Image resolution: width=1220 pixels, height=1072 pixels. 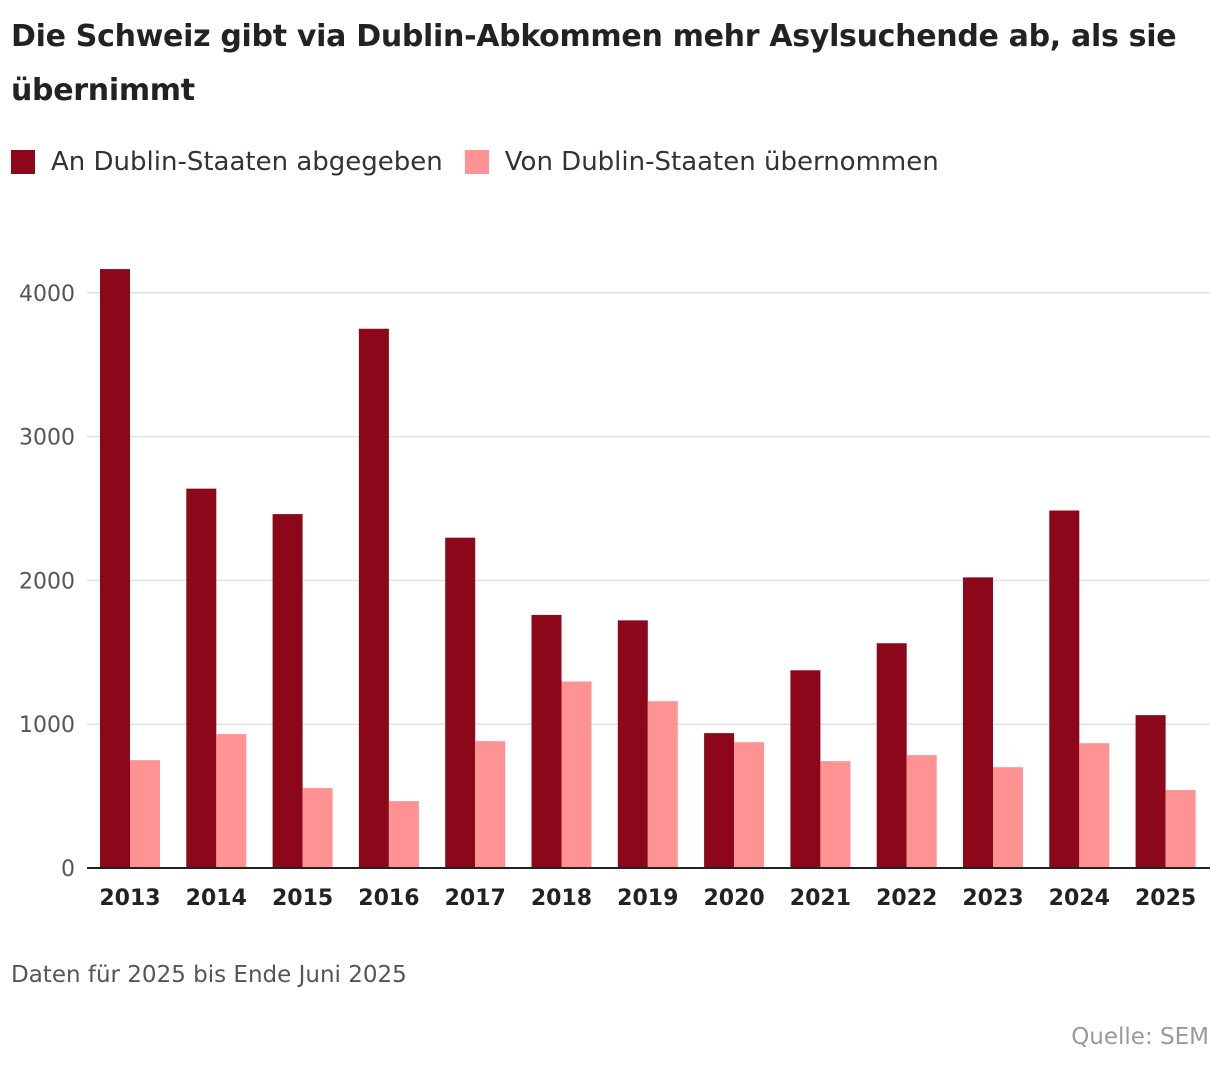 I want to click on y-tick-label-0: 0, so click(x=68, y=869).